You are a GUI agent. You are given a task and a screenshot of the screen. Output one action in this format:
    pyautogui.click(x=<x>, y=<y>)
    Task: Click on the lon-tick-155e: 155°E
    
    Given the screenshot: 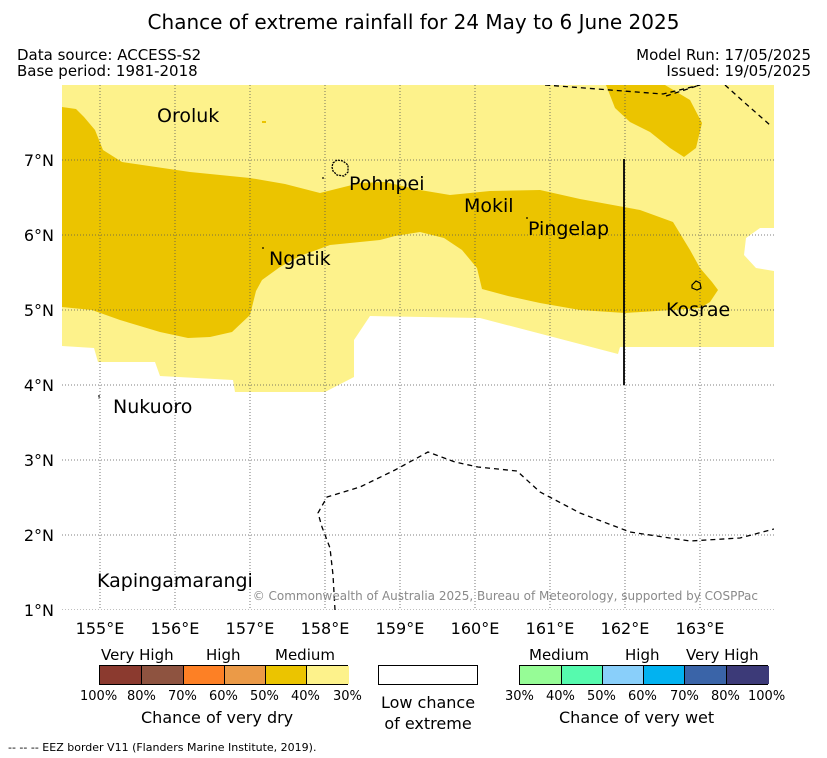 What is the action you would take?
    pyautogui.click(x=100, y=628)
    